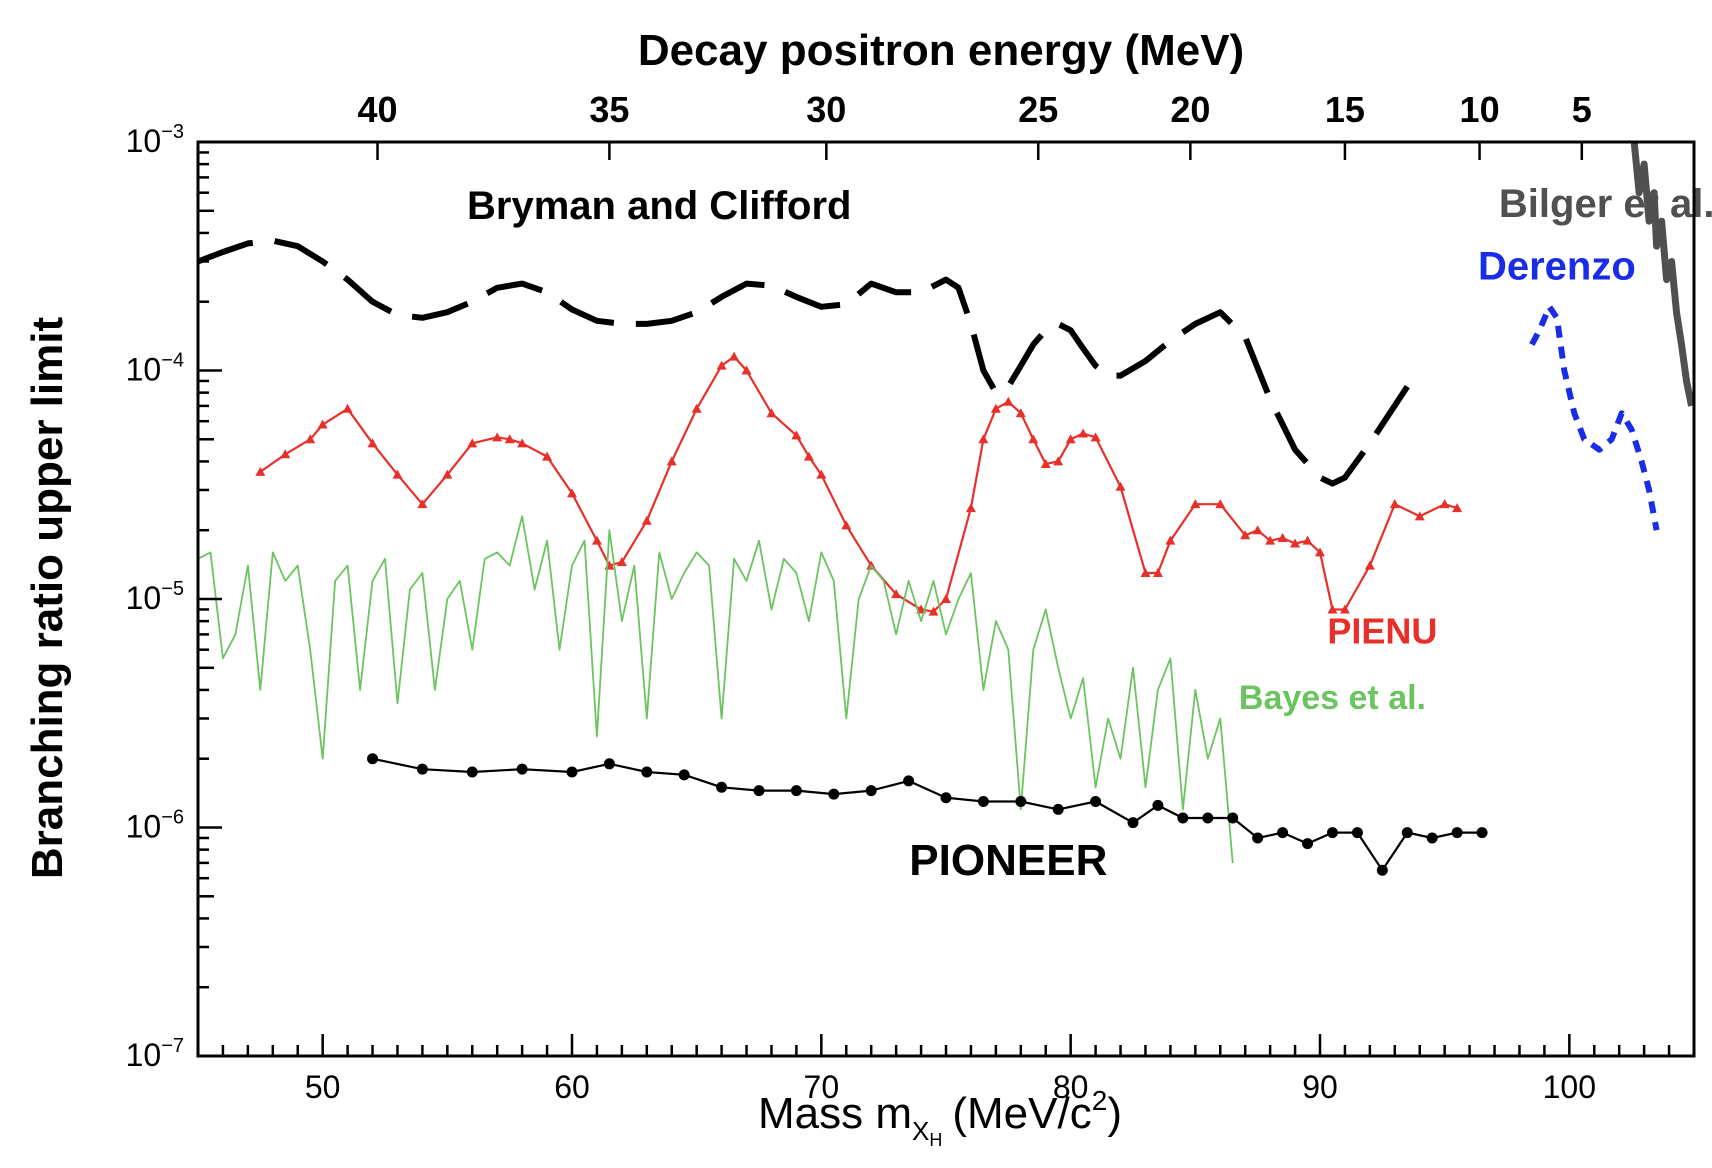 This screenshot has width=1712, height=1168. I want to click on x2-tick-label: 25, so click(1038, 109).